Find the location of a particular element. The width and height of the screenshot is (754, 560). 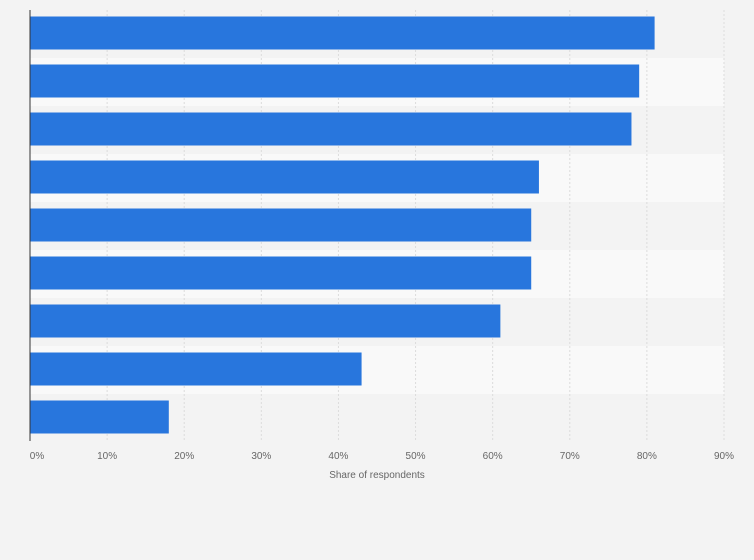

x-tick-label: 10% is located at coordinates (107, 456).